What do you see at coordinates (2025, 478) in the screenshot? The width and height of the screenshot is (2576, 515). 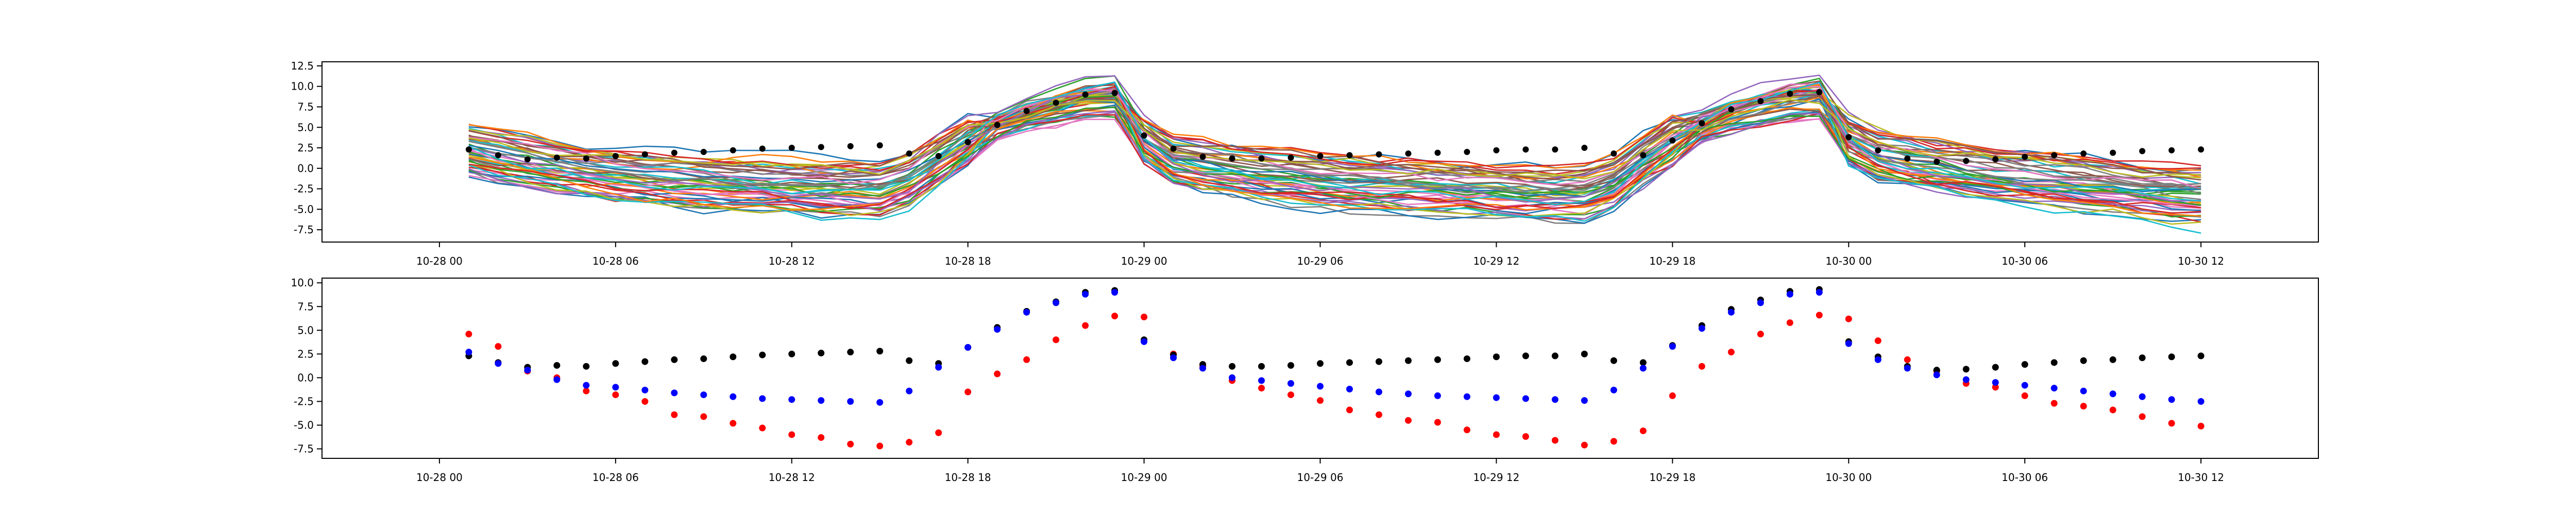 I see `x-tick-label: 10-30 06` at bounding box center [2025, 478].